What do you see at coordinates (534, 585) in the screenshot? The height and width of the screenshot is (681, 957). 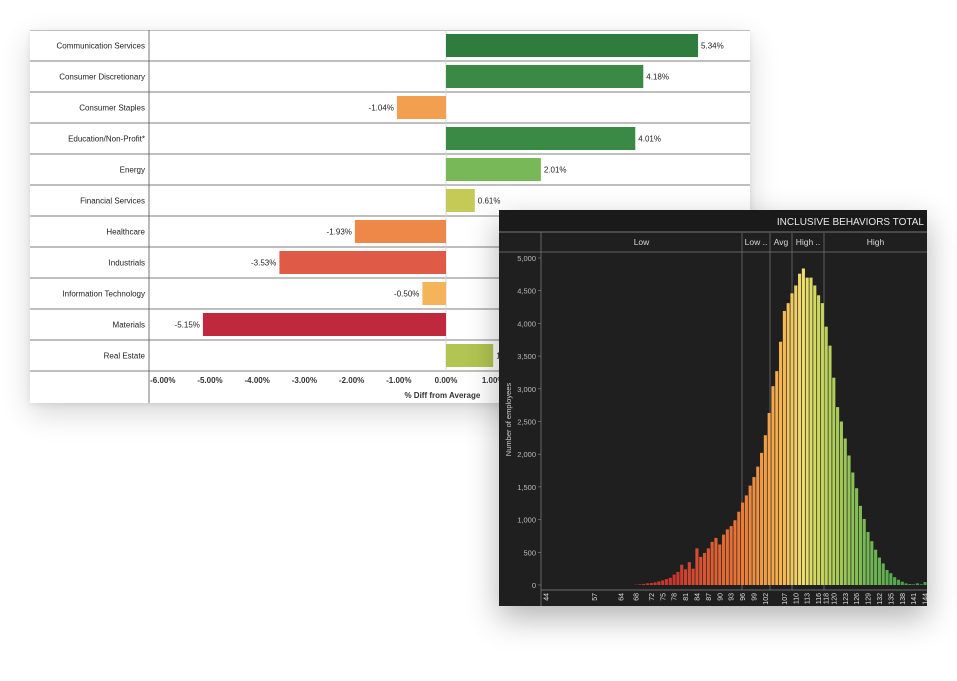 I see `y-tick-label: 0` at bounding box center [534, 585].